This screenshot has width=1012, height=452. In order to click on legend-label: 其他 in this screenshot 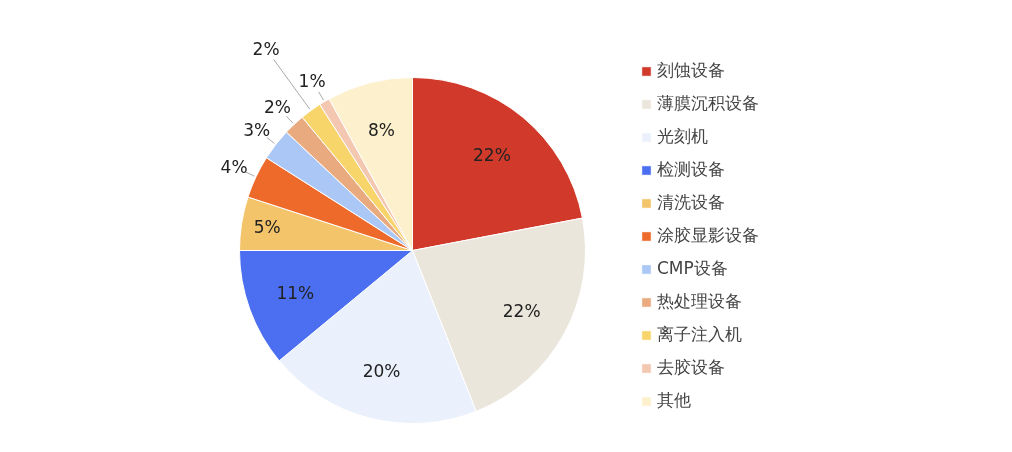, I will do `click(674, 400)`.